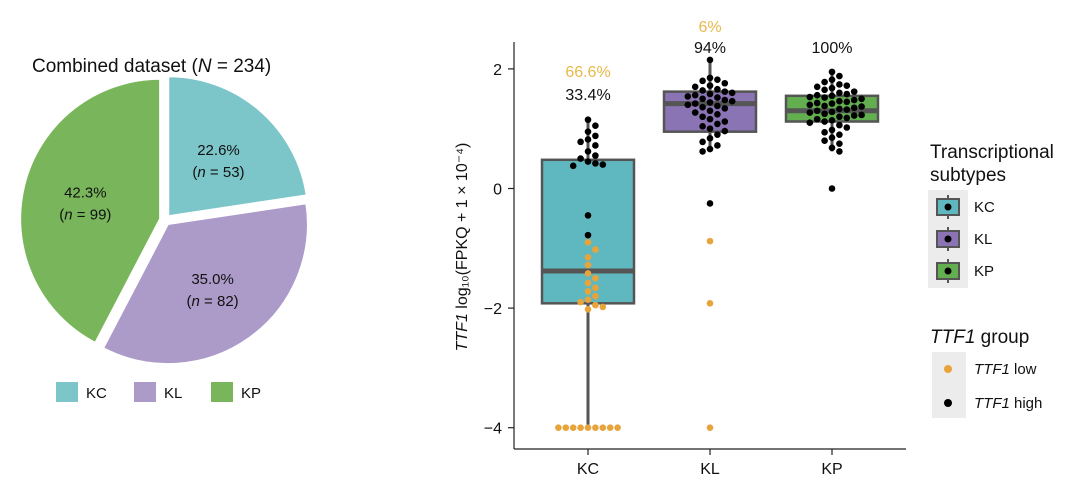 The height and width of the screenshot is (490, 1088). Describe the element at coordinates (832, 48) in the screenshot. I see `pct-high-kp: 100%` at that location.